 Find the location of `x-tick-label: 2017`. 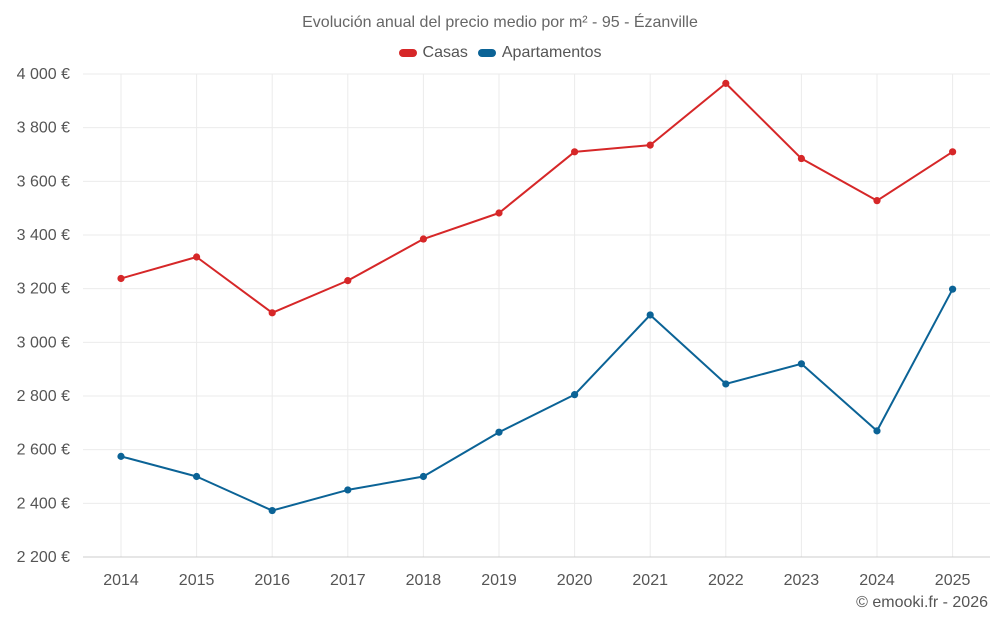

x-tick-label: 2017 is located at coordinates (348, 580).